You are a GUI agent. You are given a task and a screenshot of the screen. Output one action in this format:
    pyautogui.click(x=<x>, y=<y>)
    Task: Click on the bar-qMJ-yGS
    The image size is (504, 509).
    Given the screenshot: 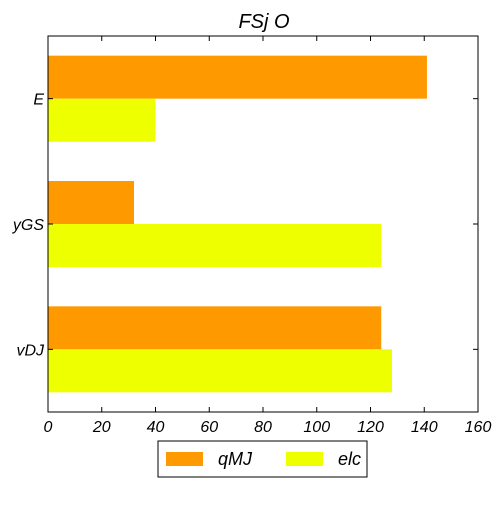 What is the action you would take?
    pyautogui.click(x=91, y=202)
    